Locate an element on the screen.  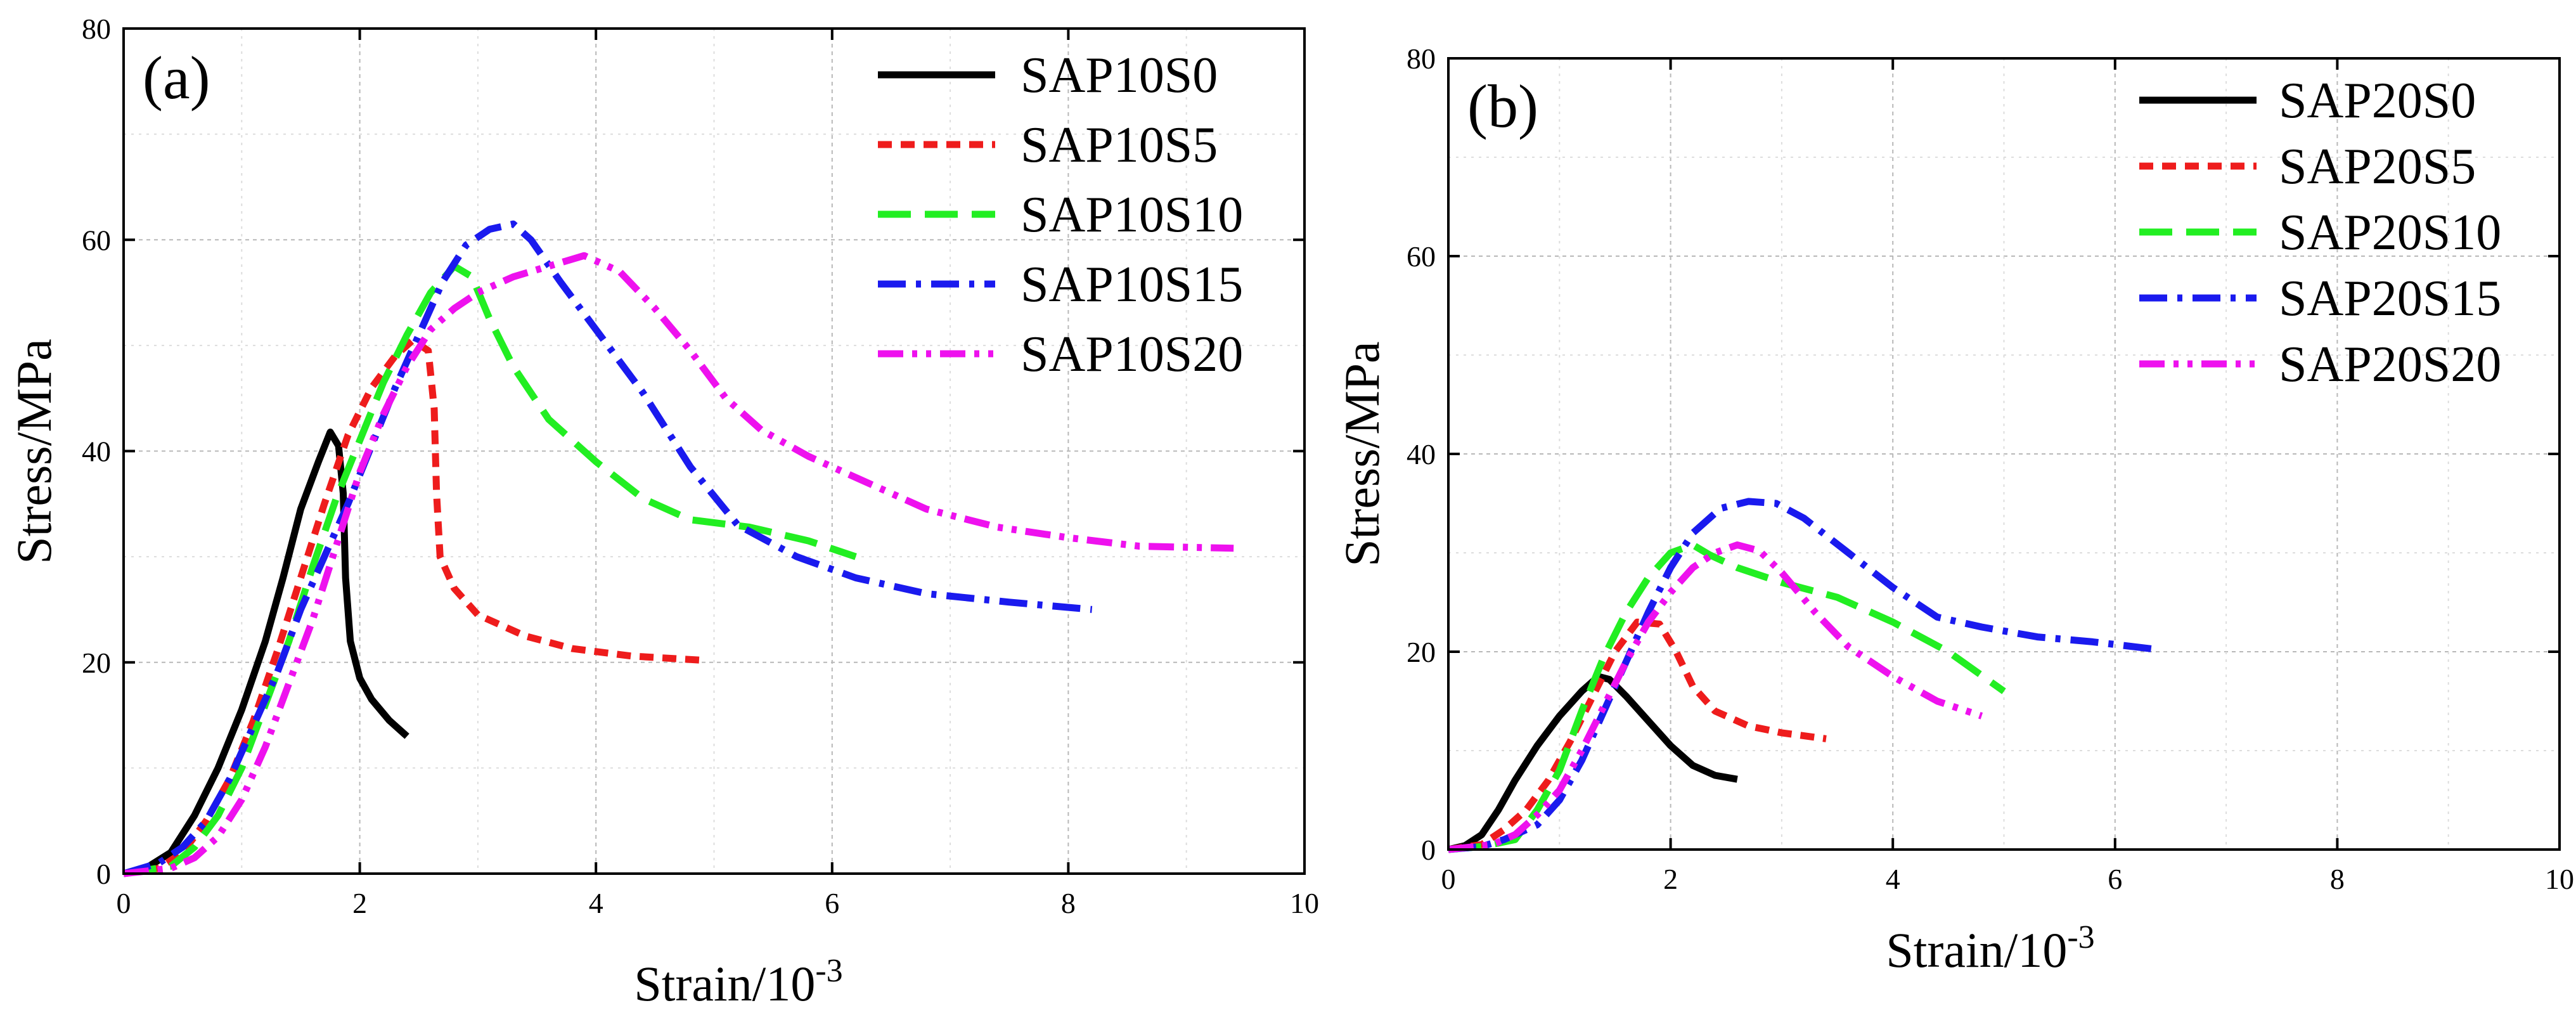
legend: SAP10S0 SAP10S5 SAP10S10 SAP10S15 SAP10S20 is located at coordinates (1060, 215).